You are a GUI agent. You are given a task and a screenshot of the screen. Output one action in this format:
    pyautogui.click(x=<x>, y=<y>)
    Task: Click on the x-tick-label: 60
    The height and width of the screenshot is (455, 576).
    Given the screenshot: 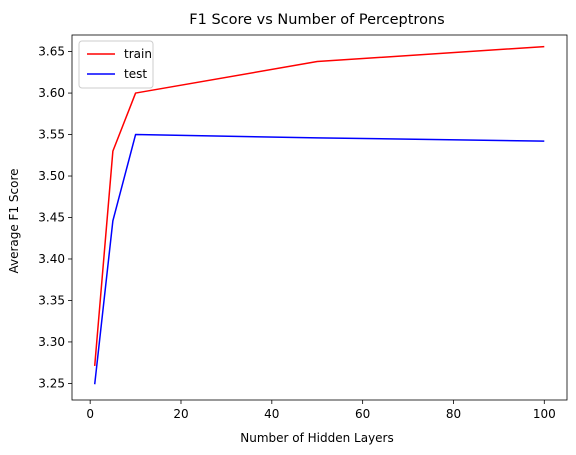 What is the action you would take?
    pyautogui.click(x=362, y=414)
    